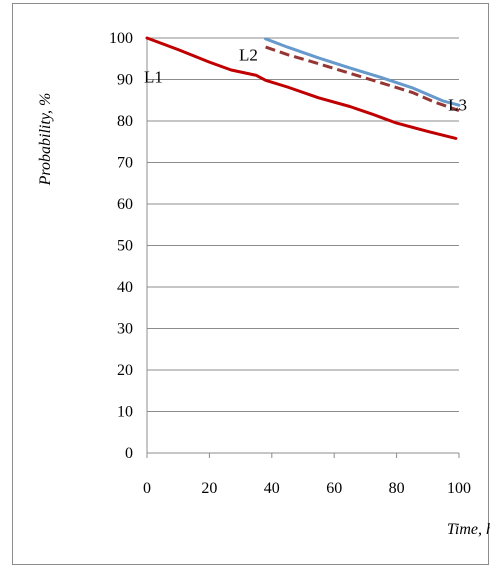  What do you see at coordinates (129, 453) in the screenshot?
I see `y-tick-label-0: 0` at bounding box center [129, 453].